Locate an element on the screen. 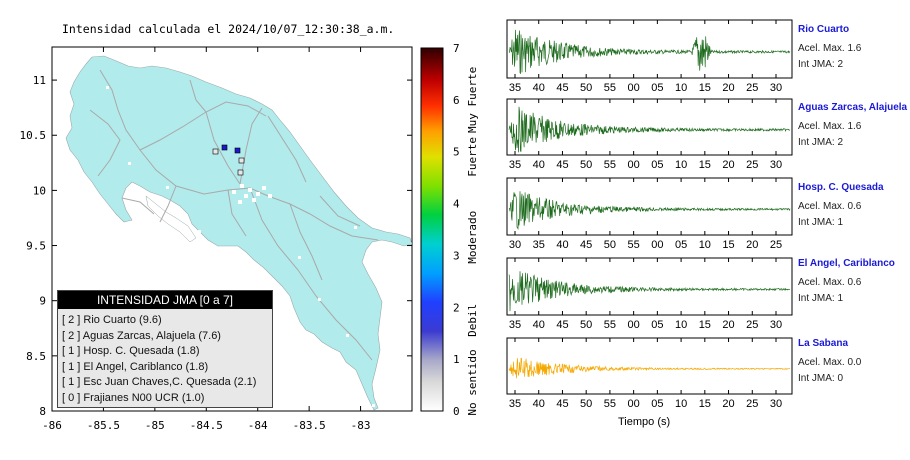 The width and height of the screenshot is (910, 460). time-tick-label: 40 is located at coordinates (562, 245).